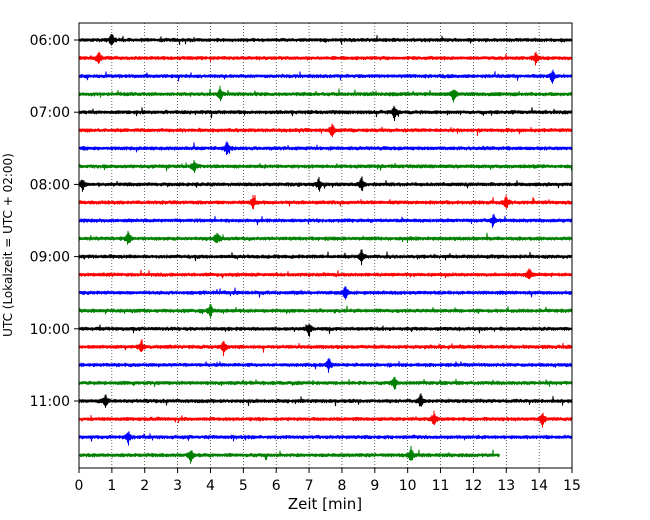 Image resolution: width=650 pixels, height=520 pixels. What do you see at coordinates (539, 486) in the screenshot?
I see `x-tick-label: 14` at bounding box center [539, 486].